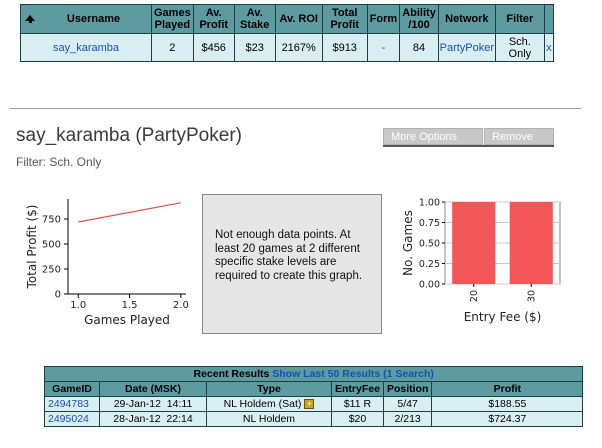 The width and height of the screenshot is (602, 448). I want to click on type-header: Type, so click(269, 389).